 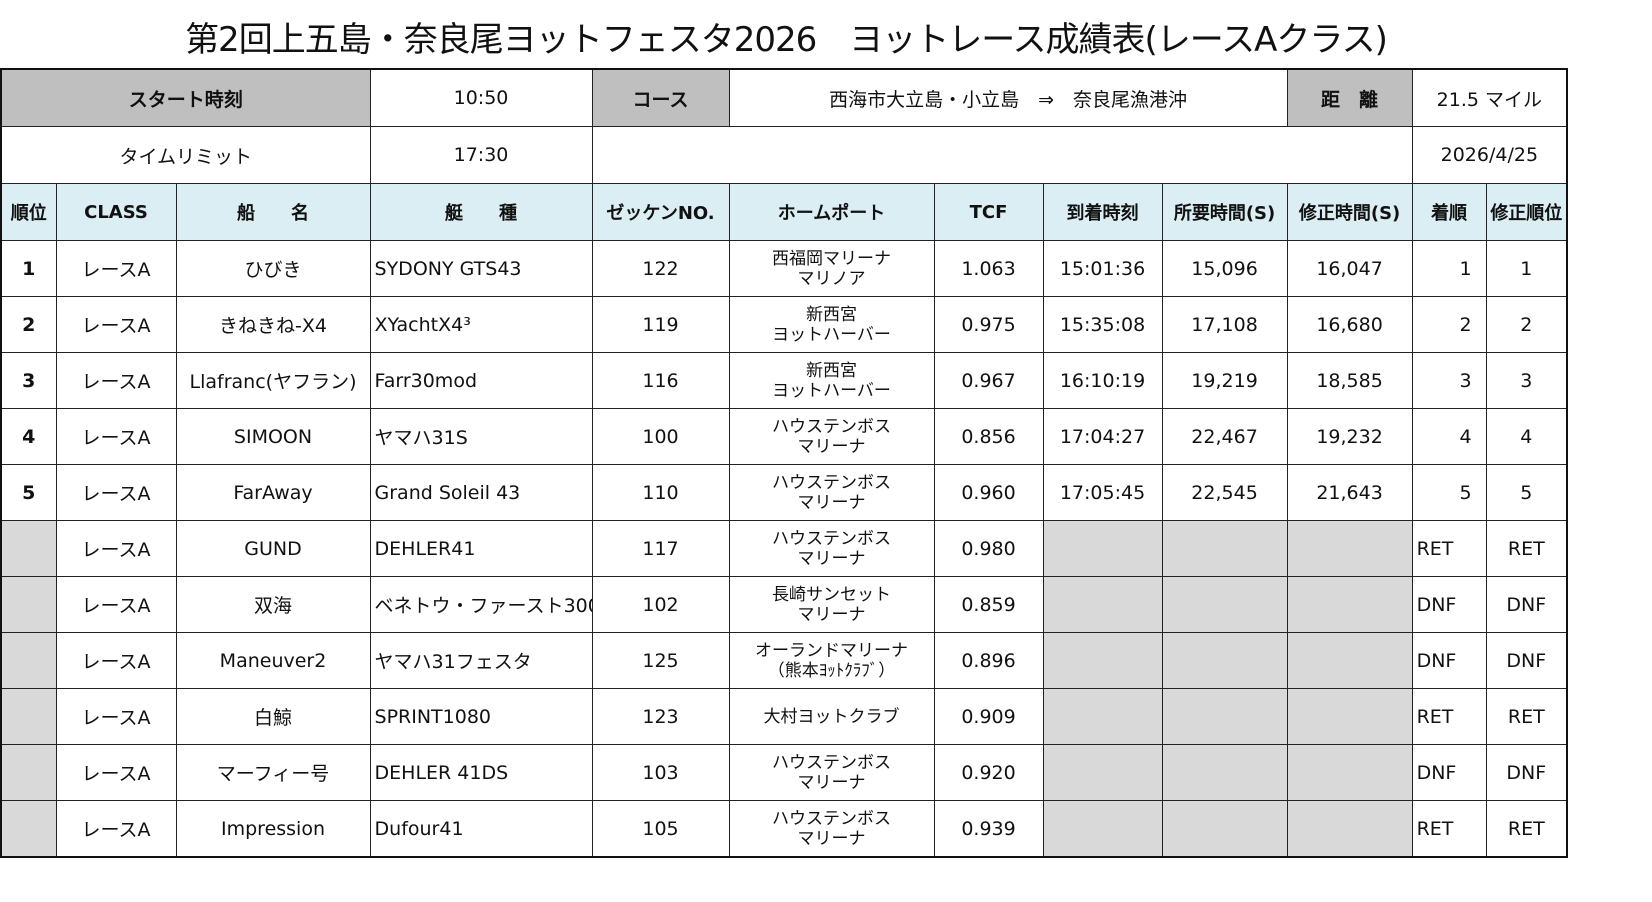 I want to click on sail-number-cell: 103, so click(x=660, y=772).